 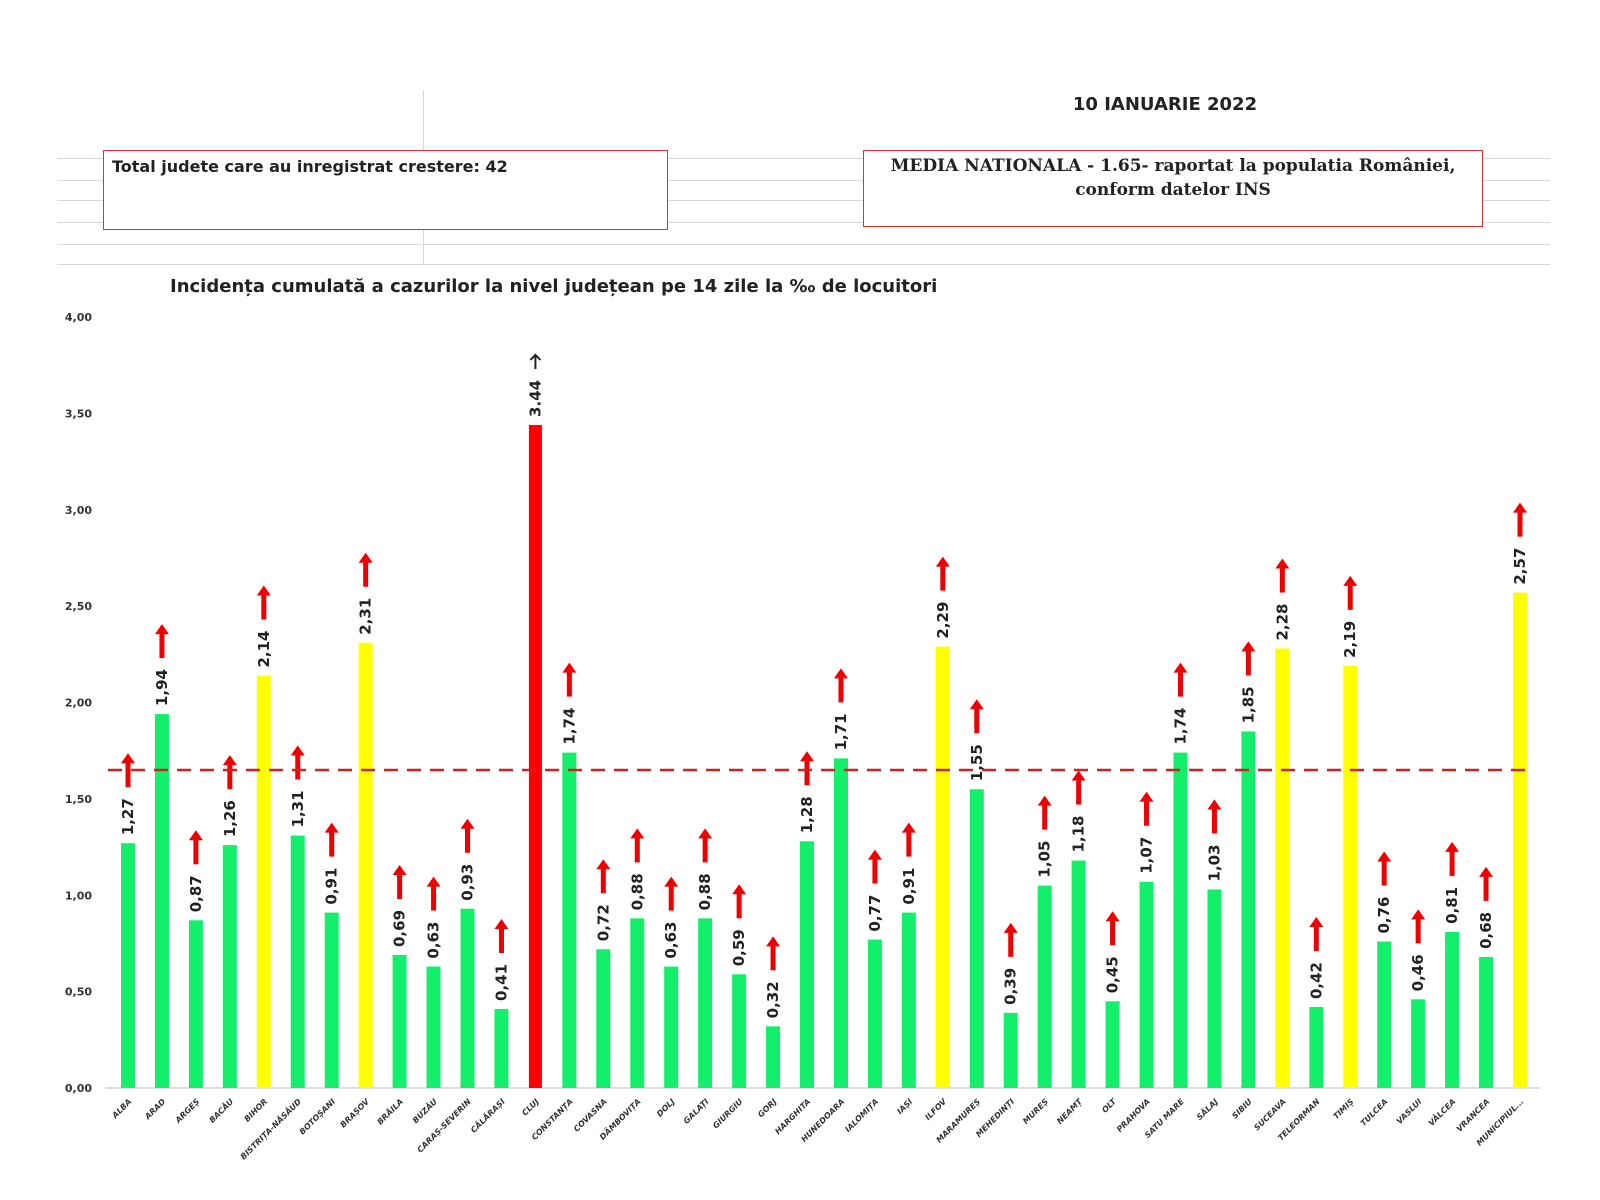 What do you see at coordinates (705, 891) in the screenshot?
I see `data-label: 0,88` at bounding box center [705, 891].